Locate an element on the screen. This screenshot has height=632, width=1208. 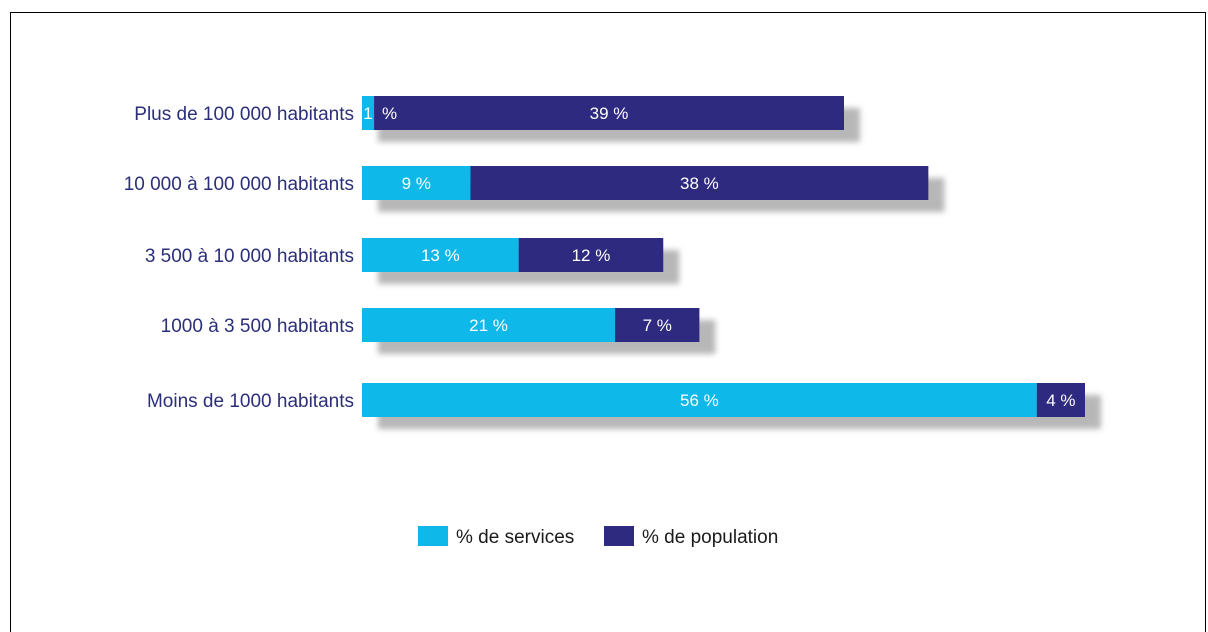
bar-population-value-label: 12 % is located at coordinates (591, 255).